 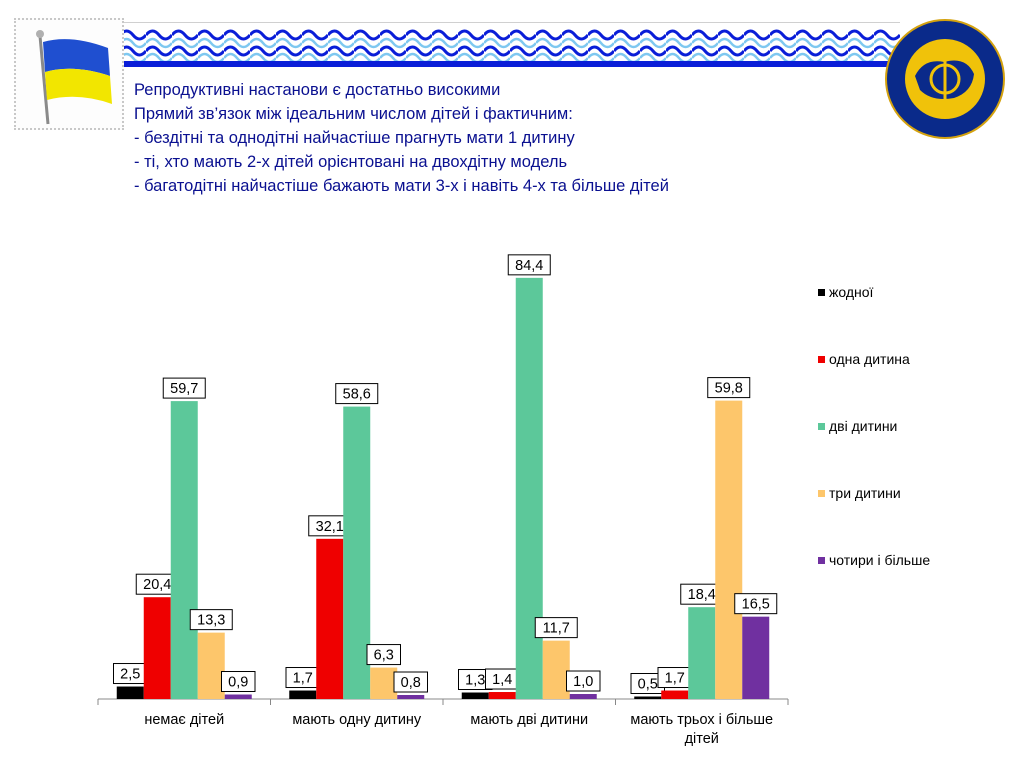 I want to click on data-label: 0,9, so click(x=238, y=683).